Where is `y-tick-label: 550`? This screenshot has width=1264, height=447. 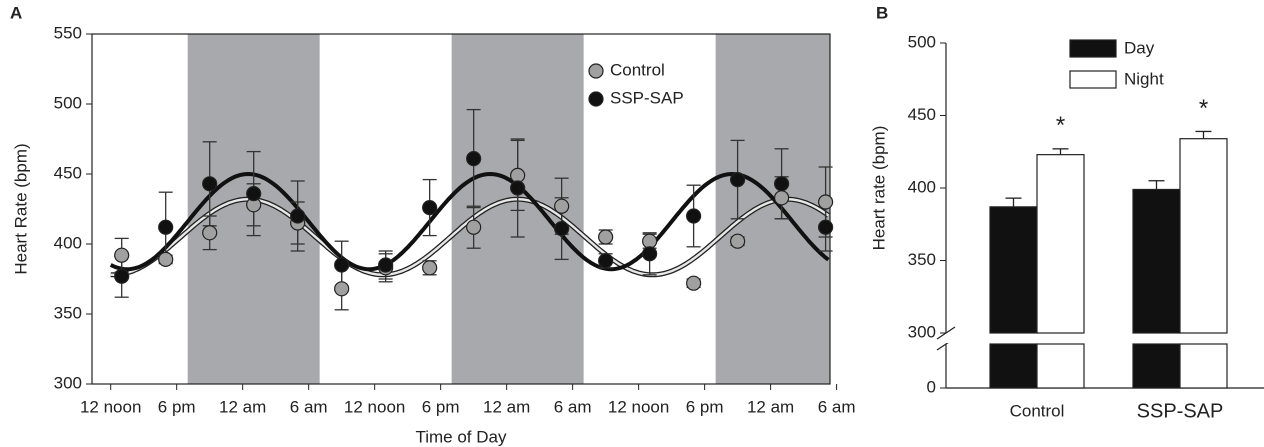 y-tick-label: 550 is located at coordinates (68, 32).